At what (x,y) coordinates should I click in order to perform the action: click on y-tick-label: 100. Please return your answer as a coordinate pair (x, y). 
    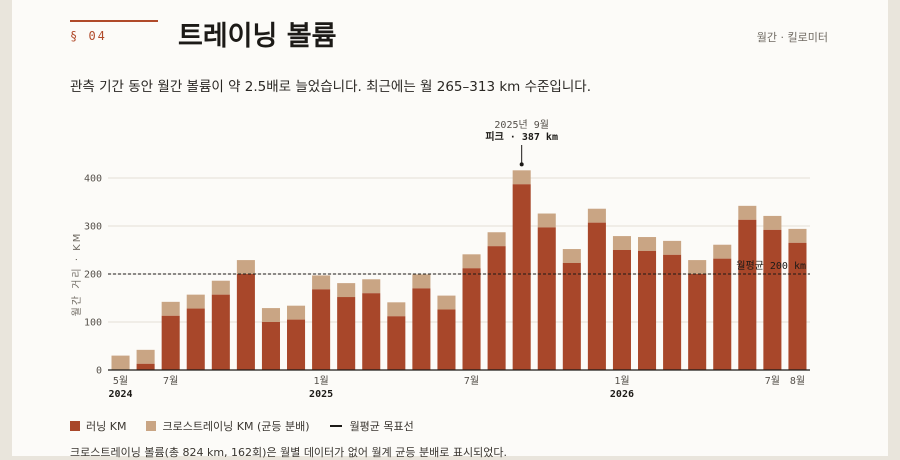
    Looking at the image, I should click on (93, 323).